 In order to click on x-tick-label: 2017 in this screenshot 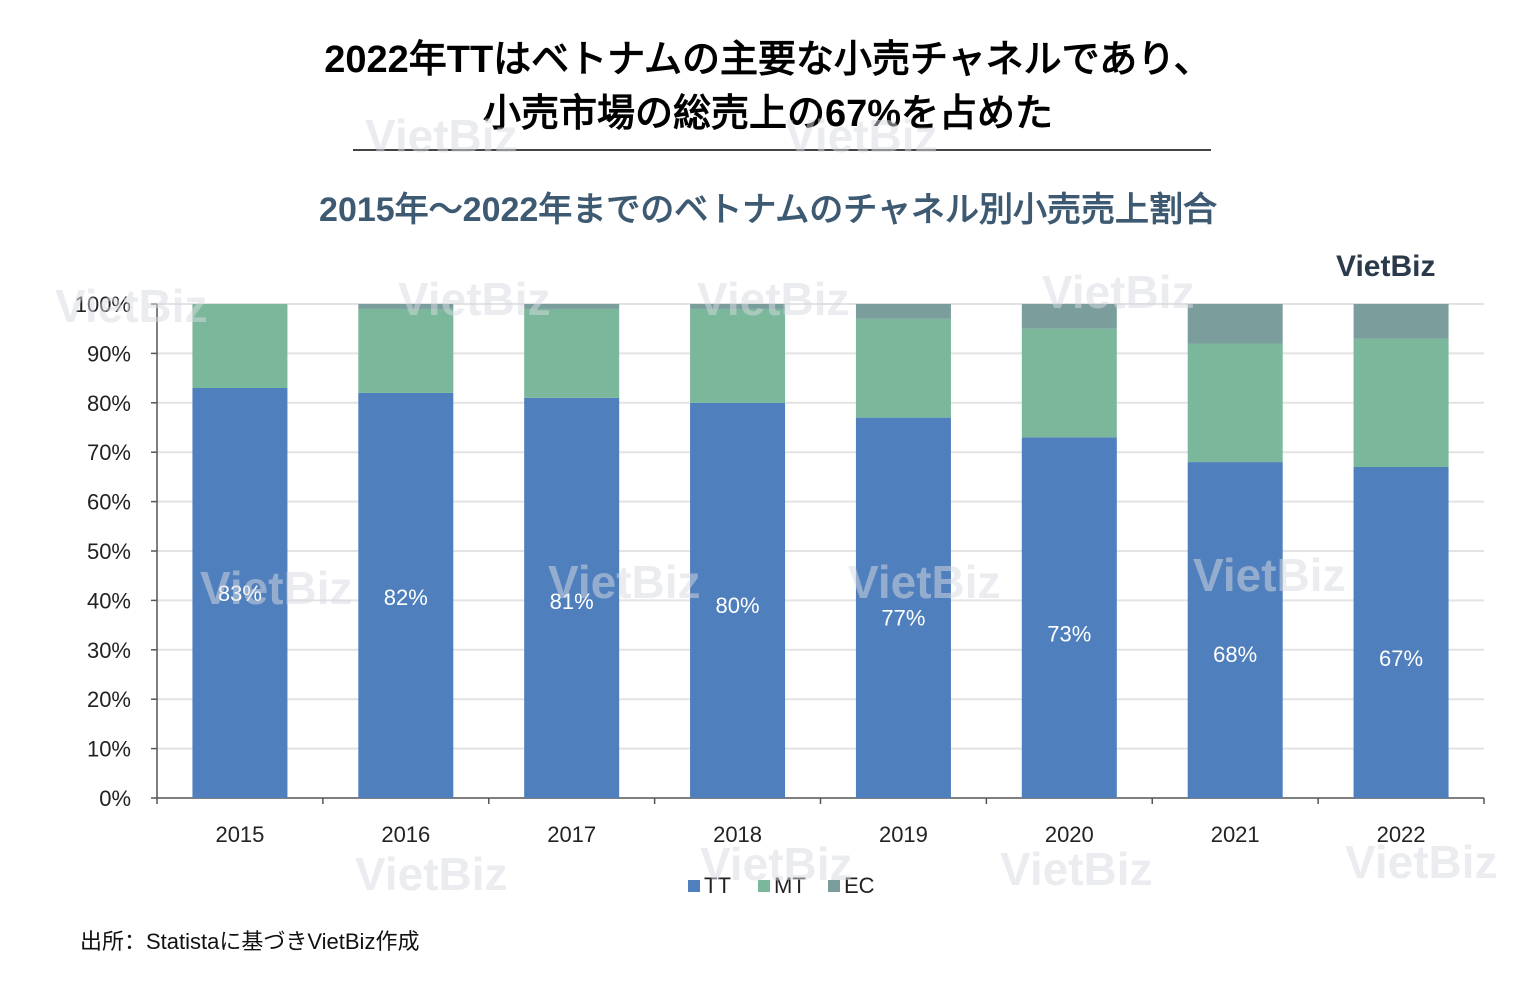, I will do `click(571, 834)`.